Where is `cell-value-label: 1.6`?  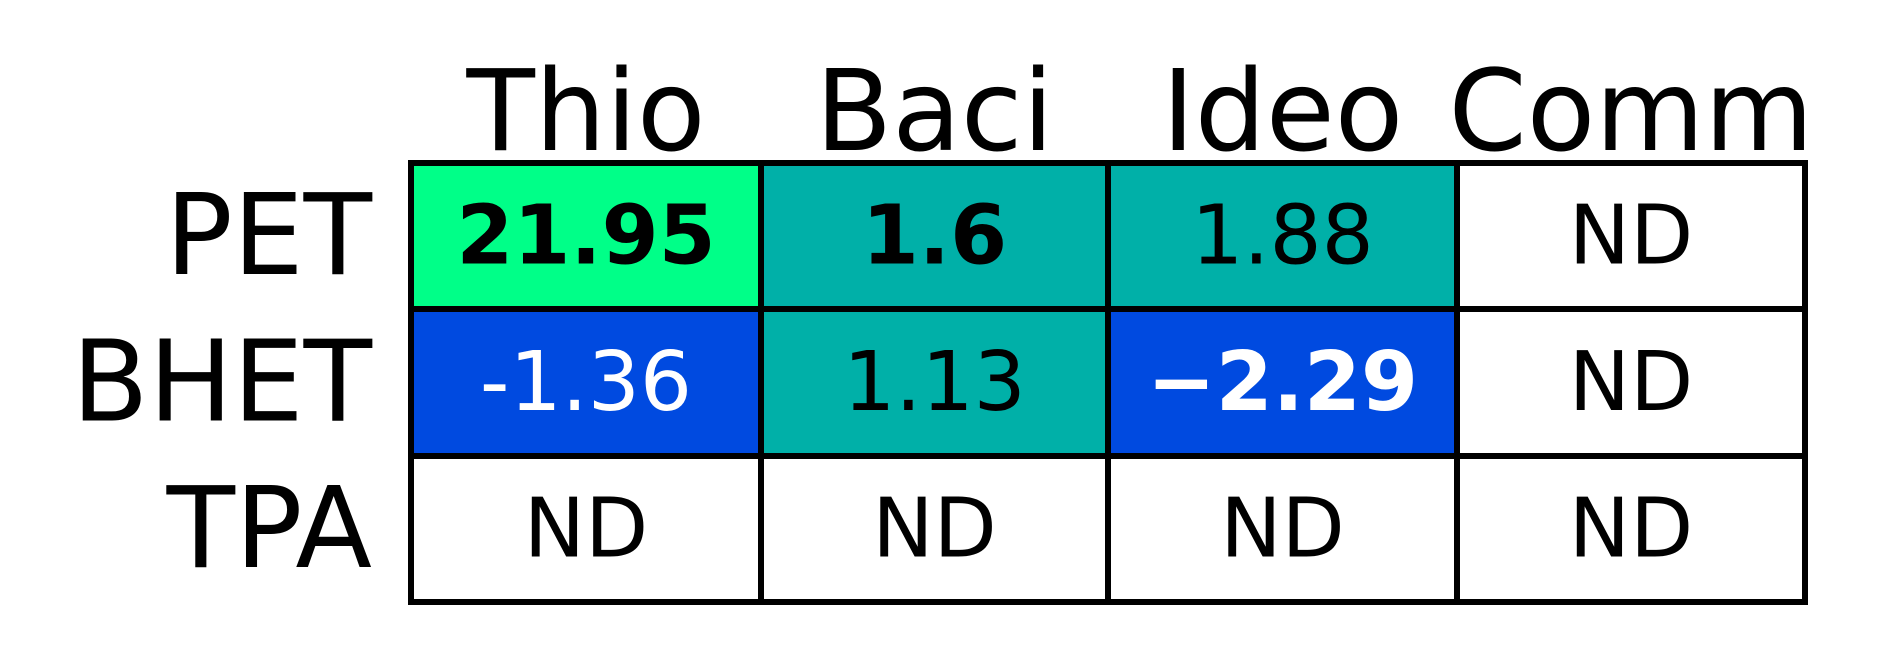
cell-value-label: 1.6 is located at coordinates (934, 236).